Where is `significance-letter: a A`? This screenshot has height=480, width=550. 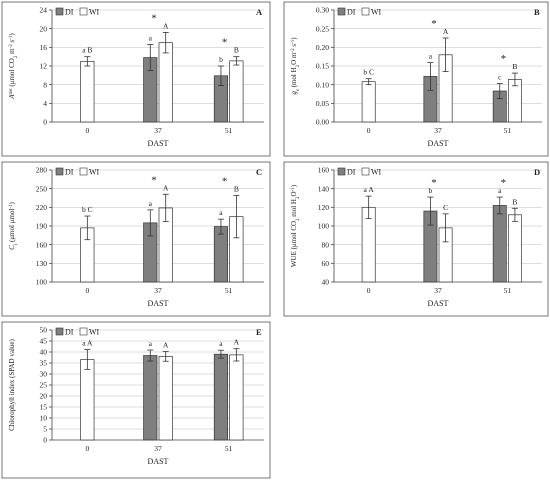 significance-letter: a A is located at coordinates (87, 343).